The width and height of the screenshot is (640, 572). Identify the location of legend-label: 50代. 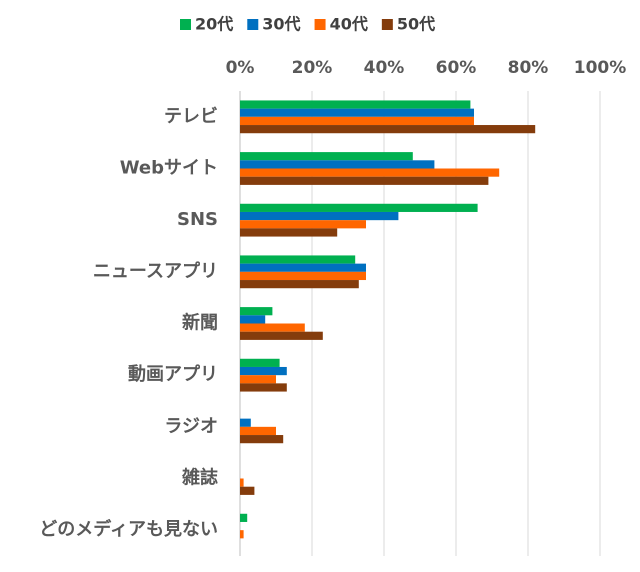
(416, 24).